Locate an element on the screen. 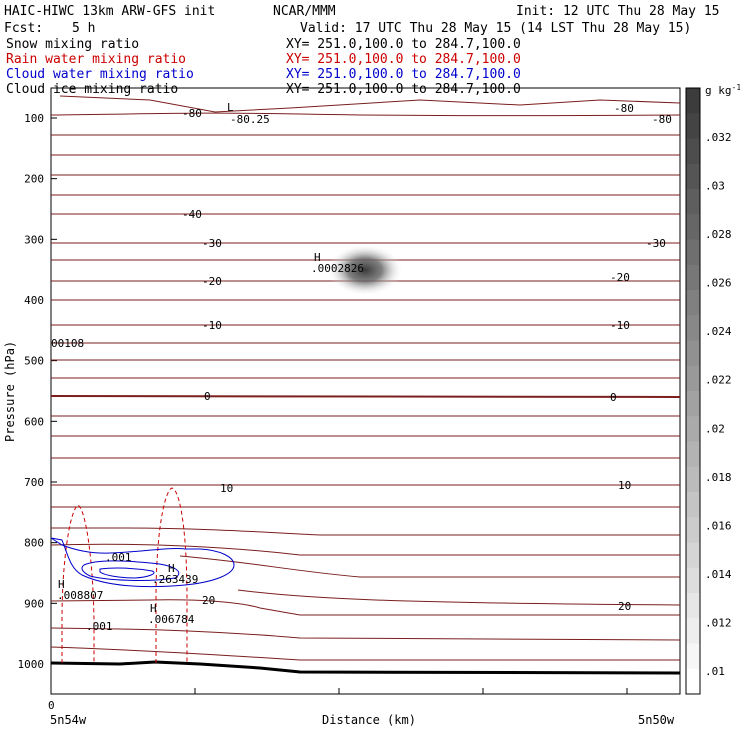  colorbar-tick-label: .026 is located at coordinates (718, 283).